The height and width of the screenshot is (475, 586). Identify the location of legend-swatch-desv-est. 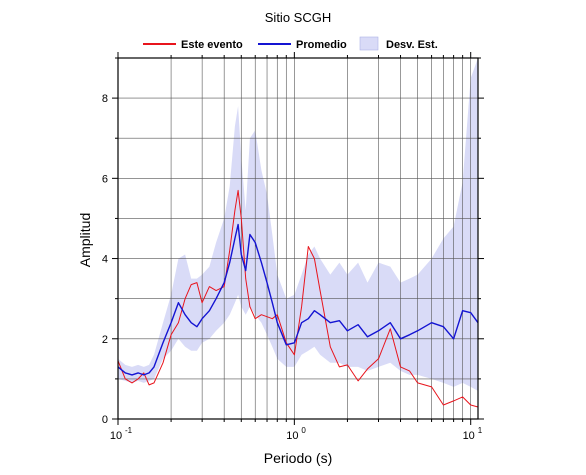
(369, 43).